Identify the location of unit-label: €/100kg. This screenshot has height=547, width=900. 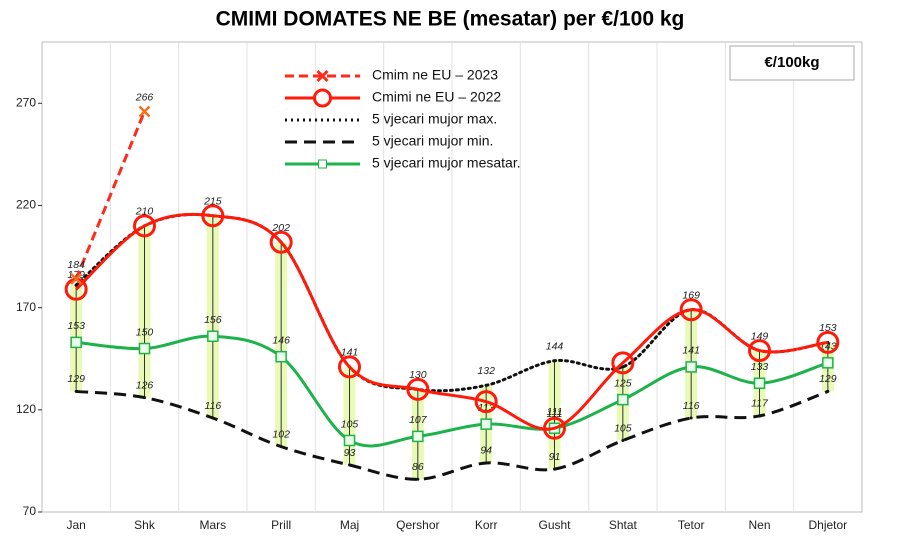
(791, 62).